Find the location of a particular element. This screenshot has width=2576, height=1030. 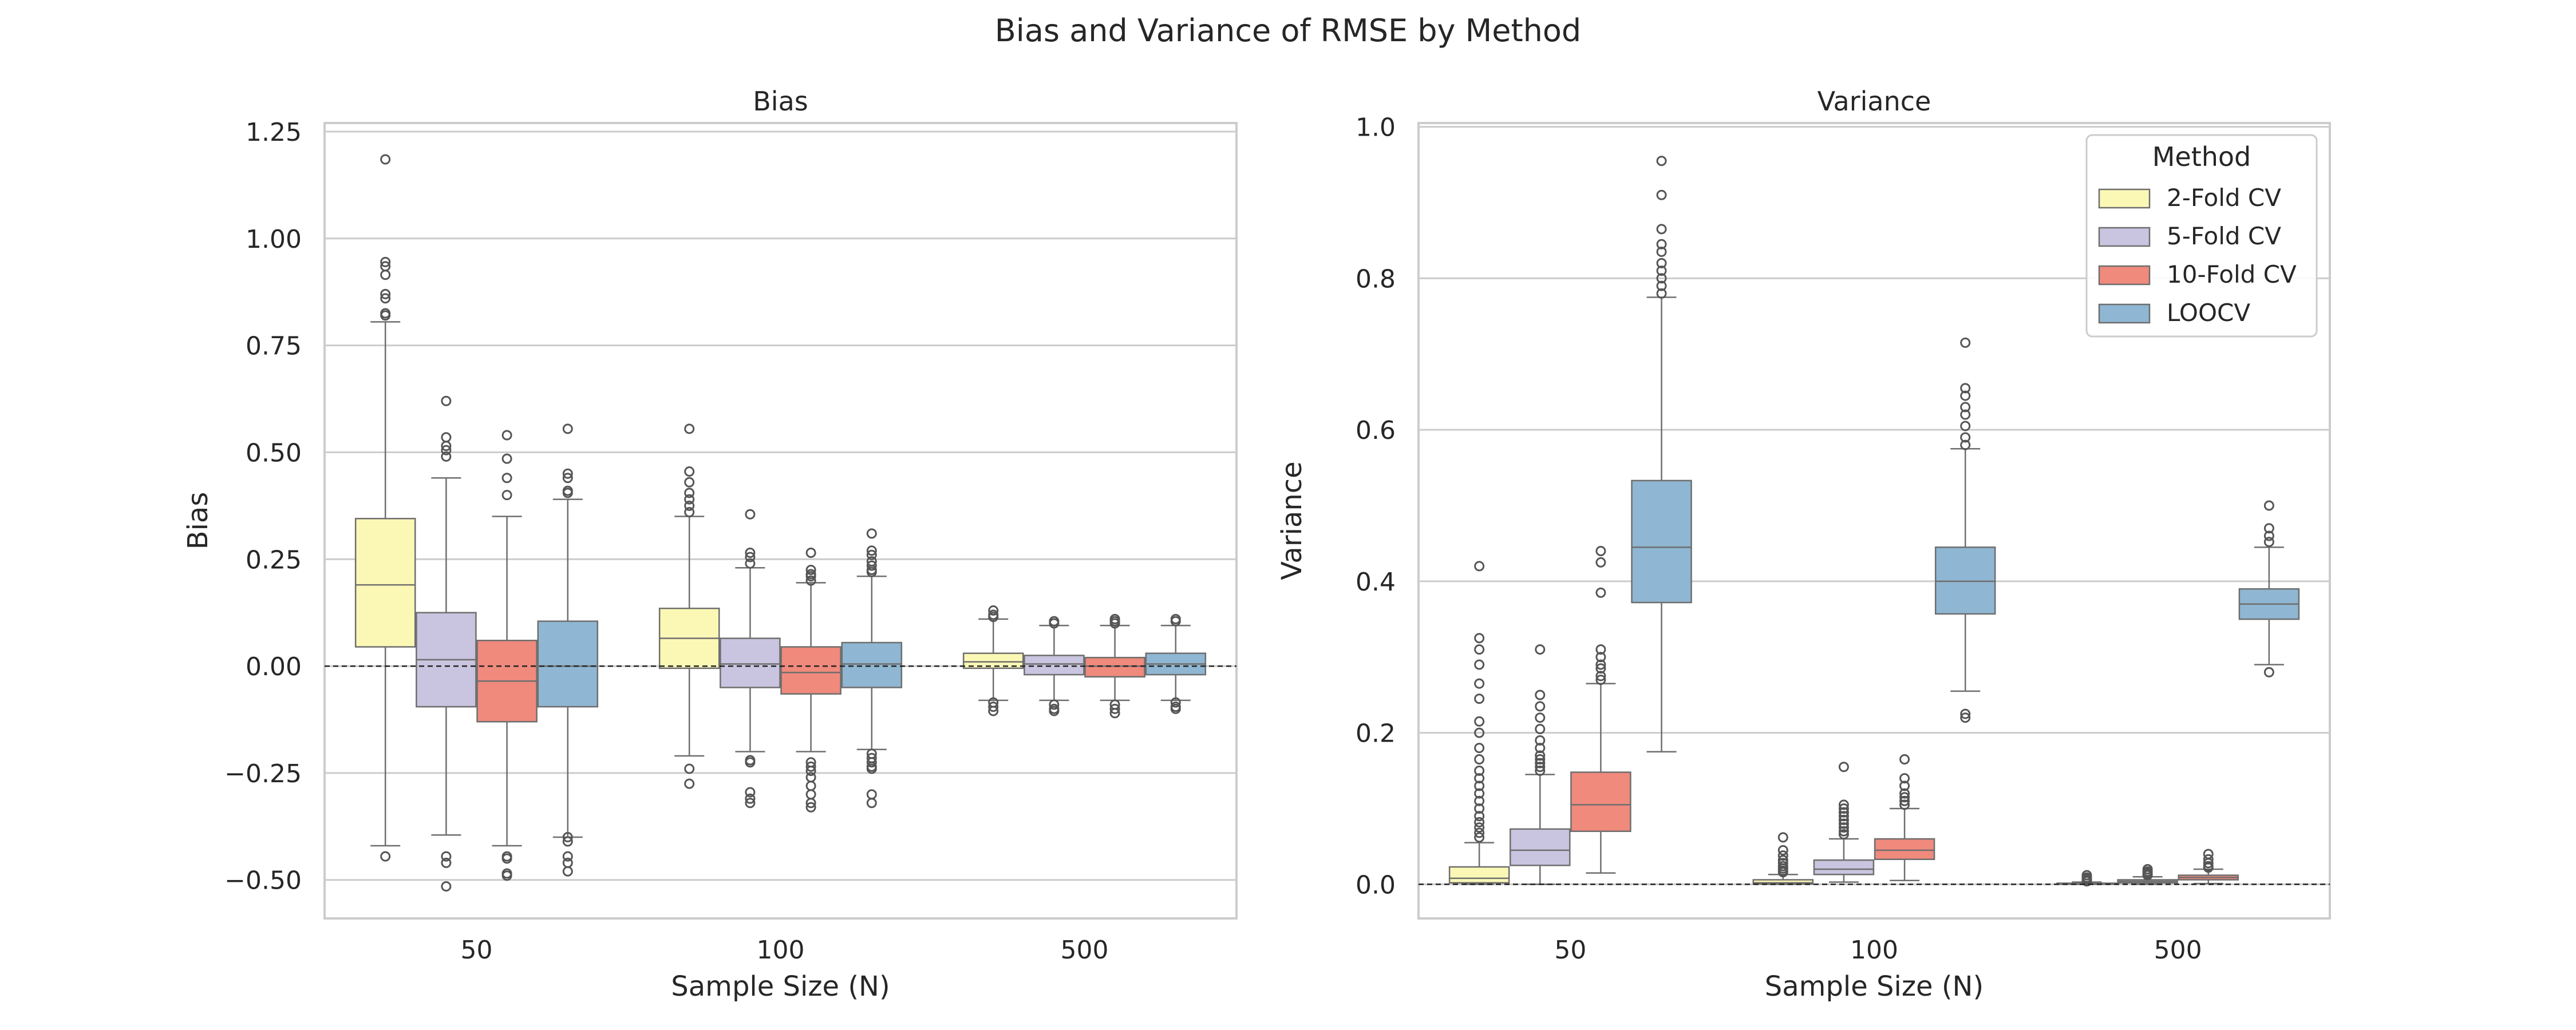

box-10-fold-cv-n100 is located at coordinates (810, 680).